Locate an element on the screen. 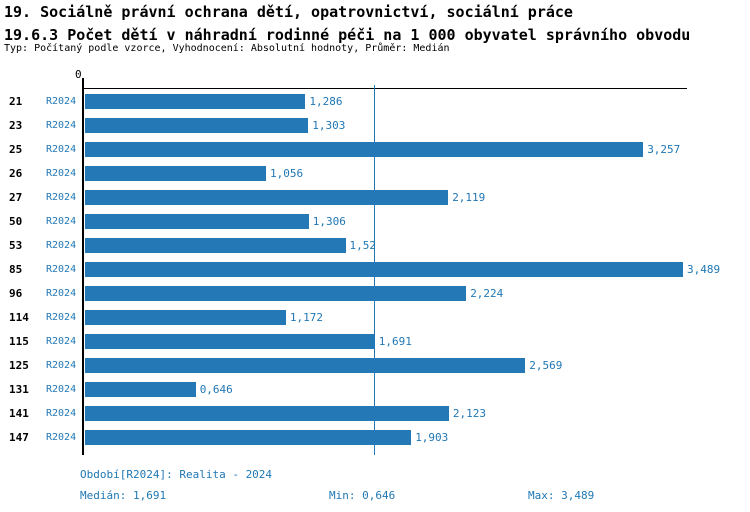 The height and width of the screenshot is (512, 750). bar-value-label: 2,569 is located at coordinates (546, 365).